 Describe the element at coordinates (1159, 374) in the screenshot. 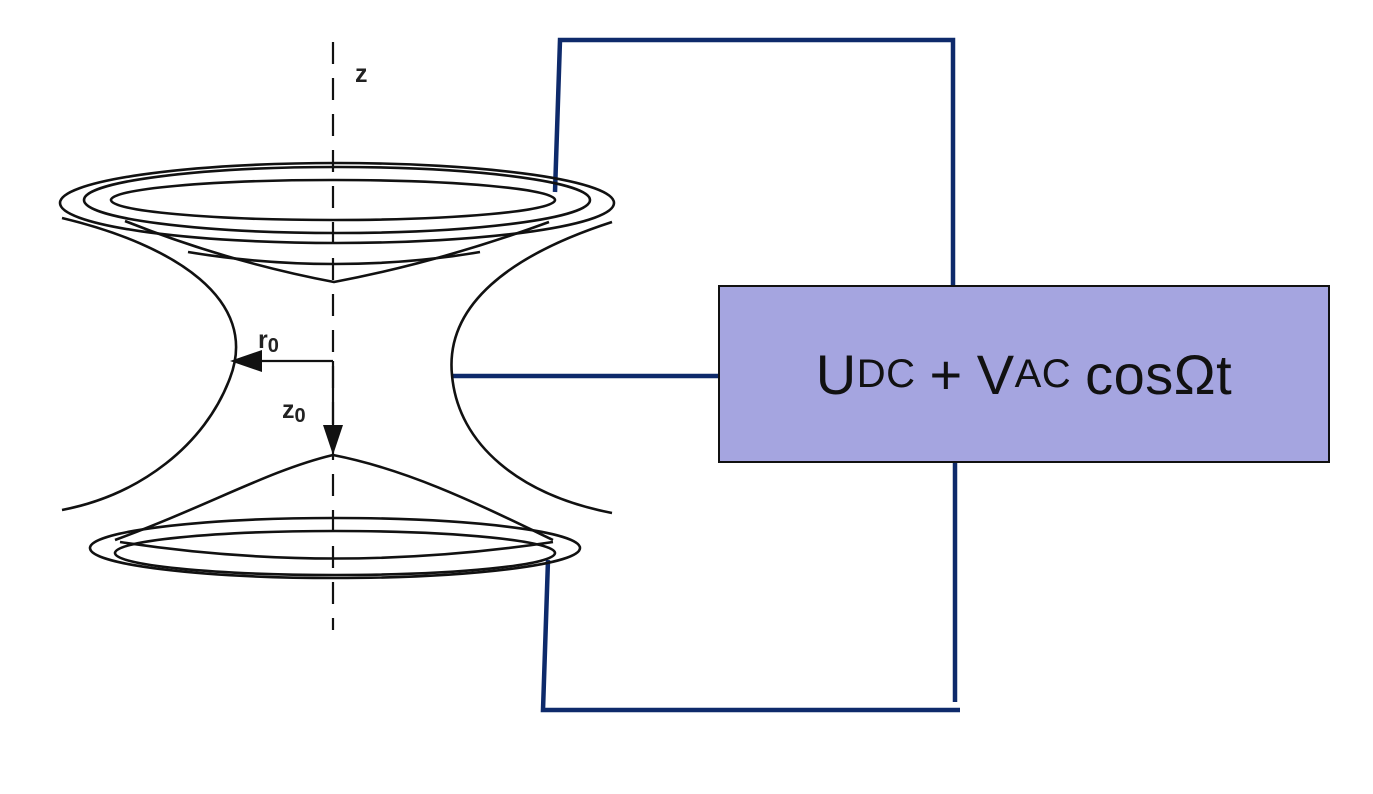

I see `cos-term: cosΩt` at that location.